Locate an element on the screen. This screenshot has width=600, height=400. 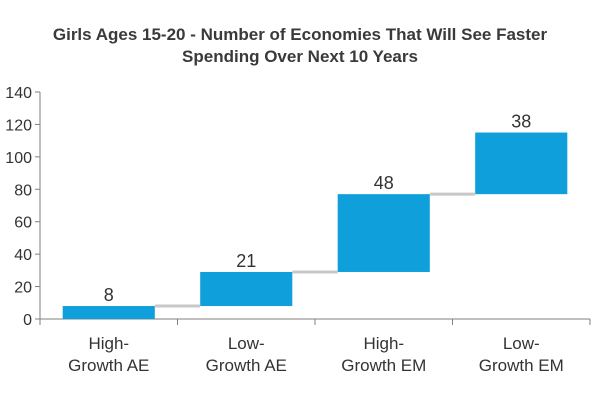
data-label: 8 is located at coordinates (109, 295).